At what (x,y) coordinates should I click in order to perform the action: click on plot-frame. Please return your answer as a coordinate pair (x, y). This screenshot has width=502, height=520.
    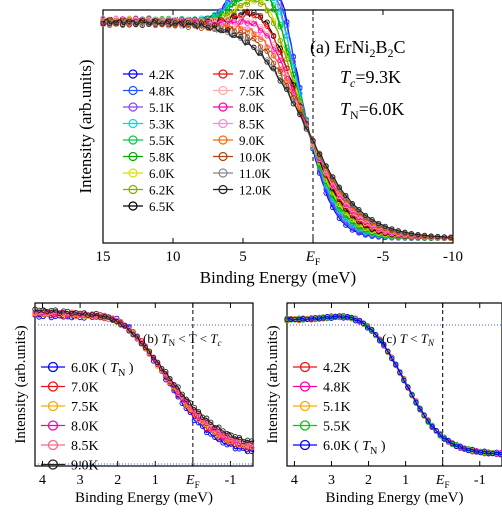
    Looking at the image, I should click on (144, 384).